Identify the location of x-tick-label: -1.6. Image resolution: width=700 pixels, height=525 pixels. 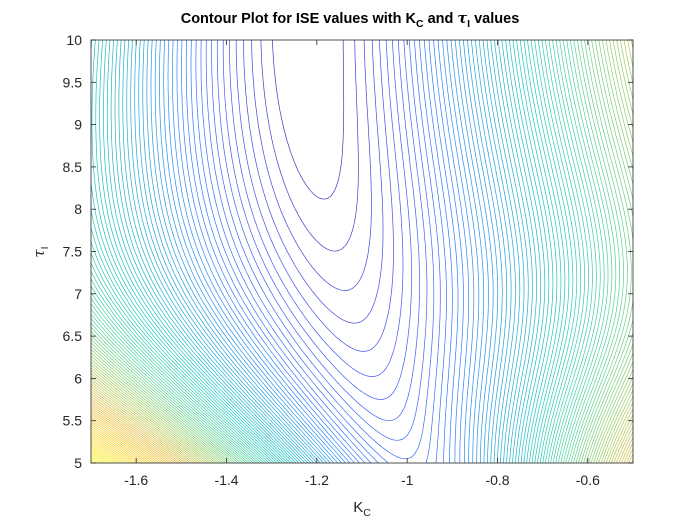
(136, 480).